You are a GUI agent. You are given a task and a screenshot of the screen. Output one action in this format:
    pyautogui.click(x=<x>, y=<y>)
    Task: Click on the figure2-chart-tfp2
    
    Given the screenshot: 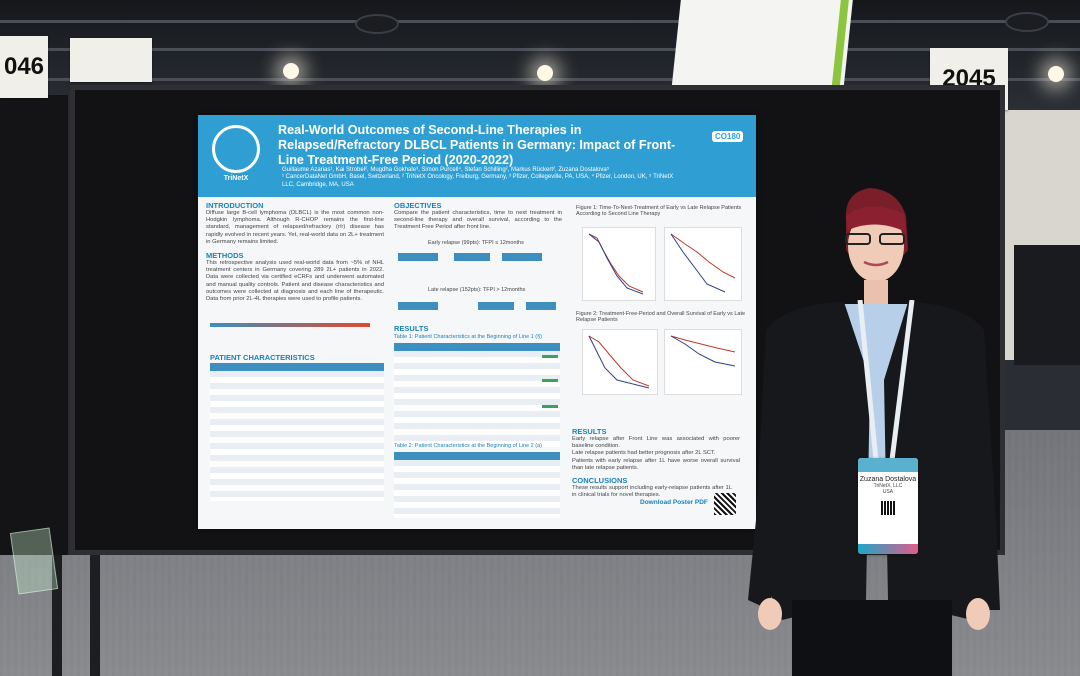 What is the action you would take?
    pyautogui.click(x=620, y=362)
    